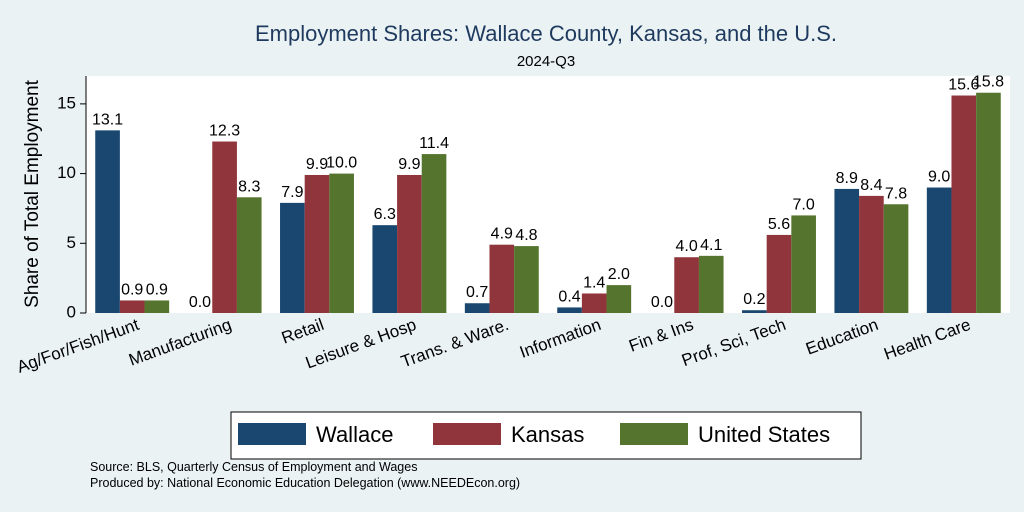 The image size is (1024, 512). I want to click on data-label: 12.3, so click(224, 131).